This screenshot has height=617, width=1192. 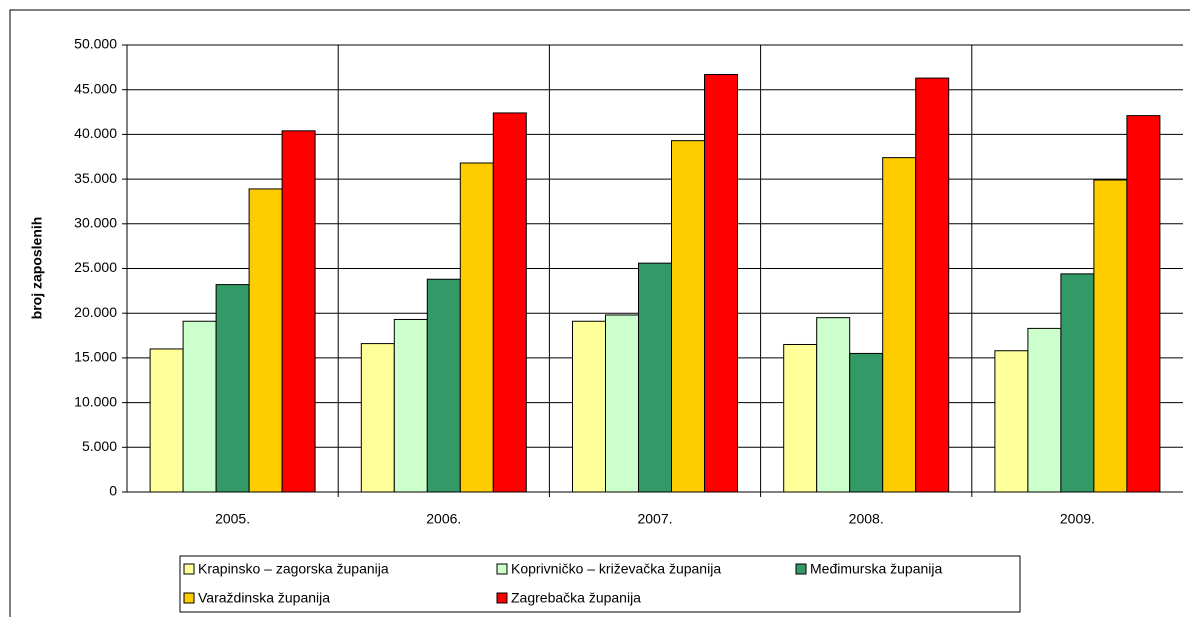 What do you see at coordinates (576, 598) in the screenshot?
I see `legend-label: Zagrebačka županija` at bounding box center [576, 598].